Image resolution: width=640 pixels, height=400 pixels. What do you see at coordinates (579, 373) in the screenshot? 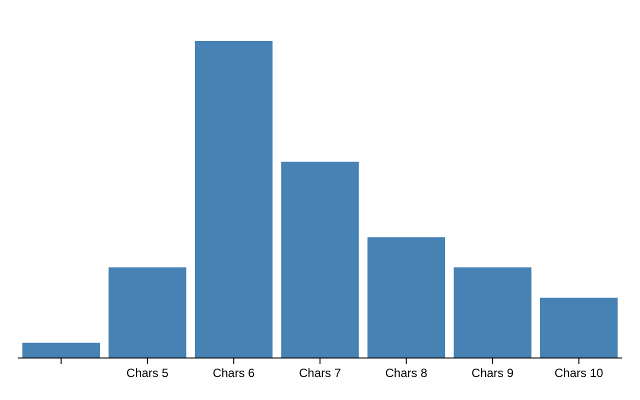
I see `x-tick-label: Chars 10` at bounding box center [579, 373].